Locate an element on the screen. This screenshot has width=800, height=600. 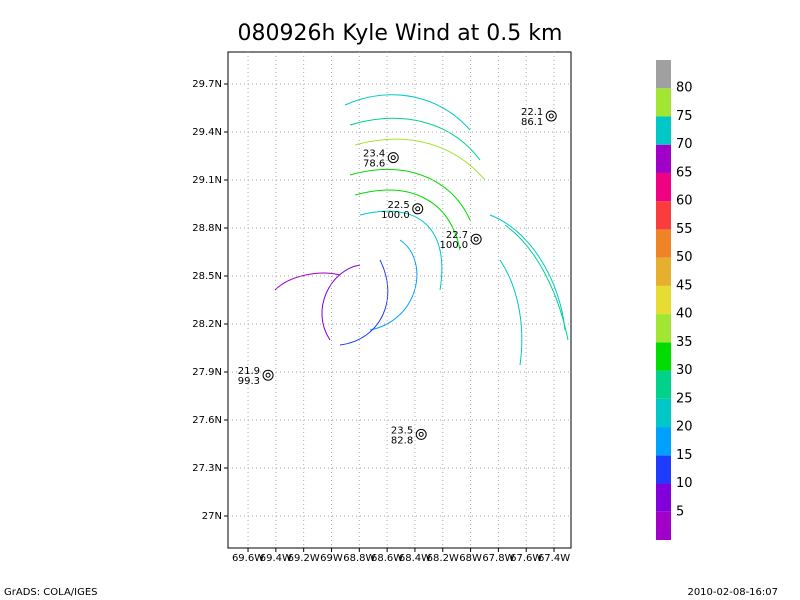
x-tick-label: 68.6W is located at coordinates (387, 558).